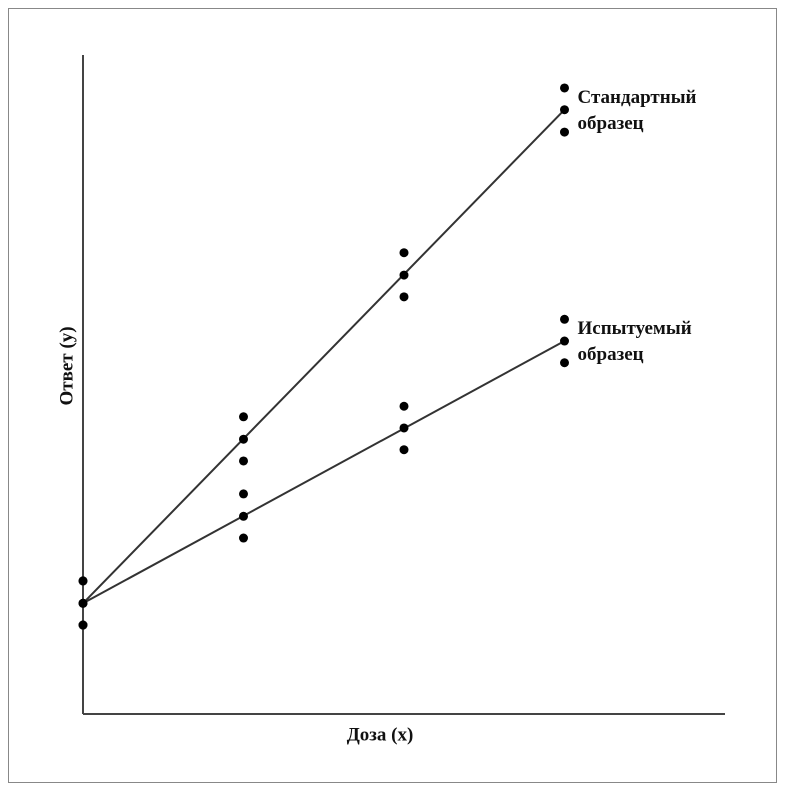 This screenshot has height=791, width=785. Describe the element at coordinates (380, 734) in the screenshot. I see `x-axis-label: Доза (x)` at that location.